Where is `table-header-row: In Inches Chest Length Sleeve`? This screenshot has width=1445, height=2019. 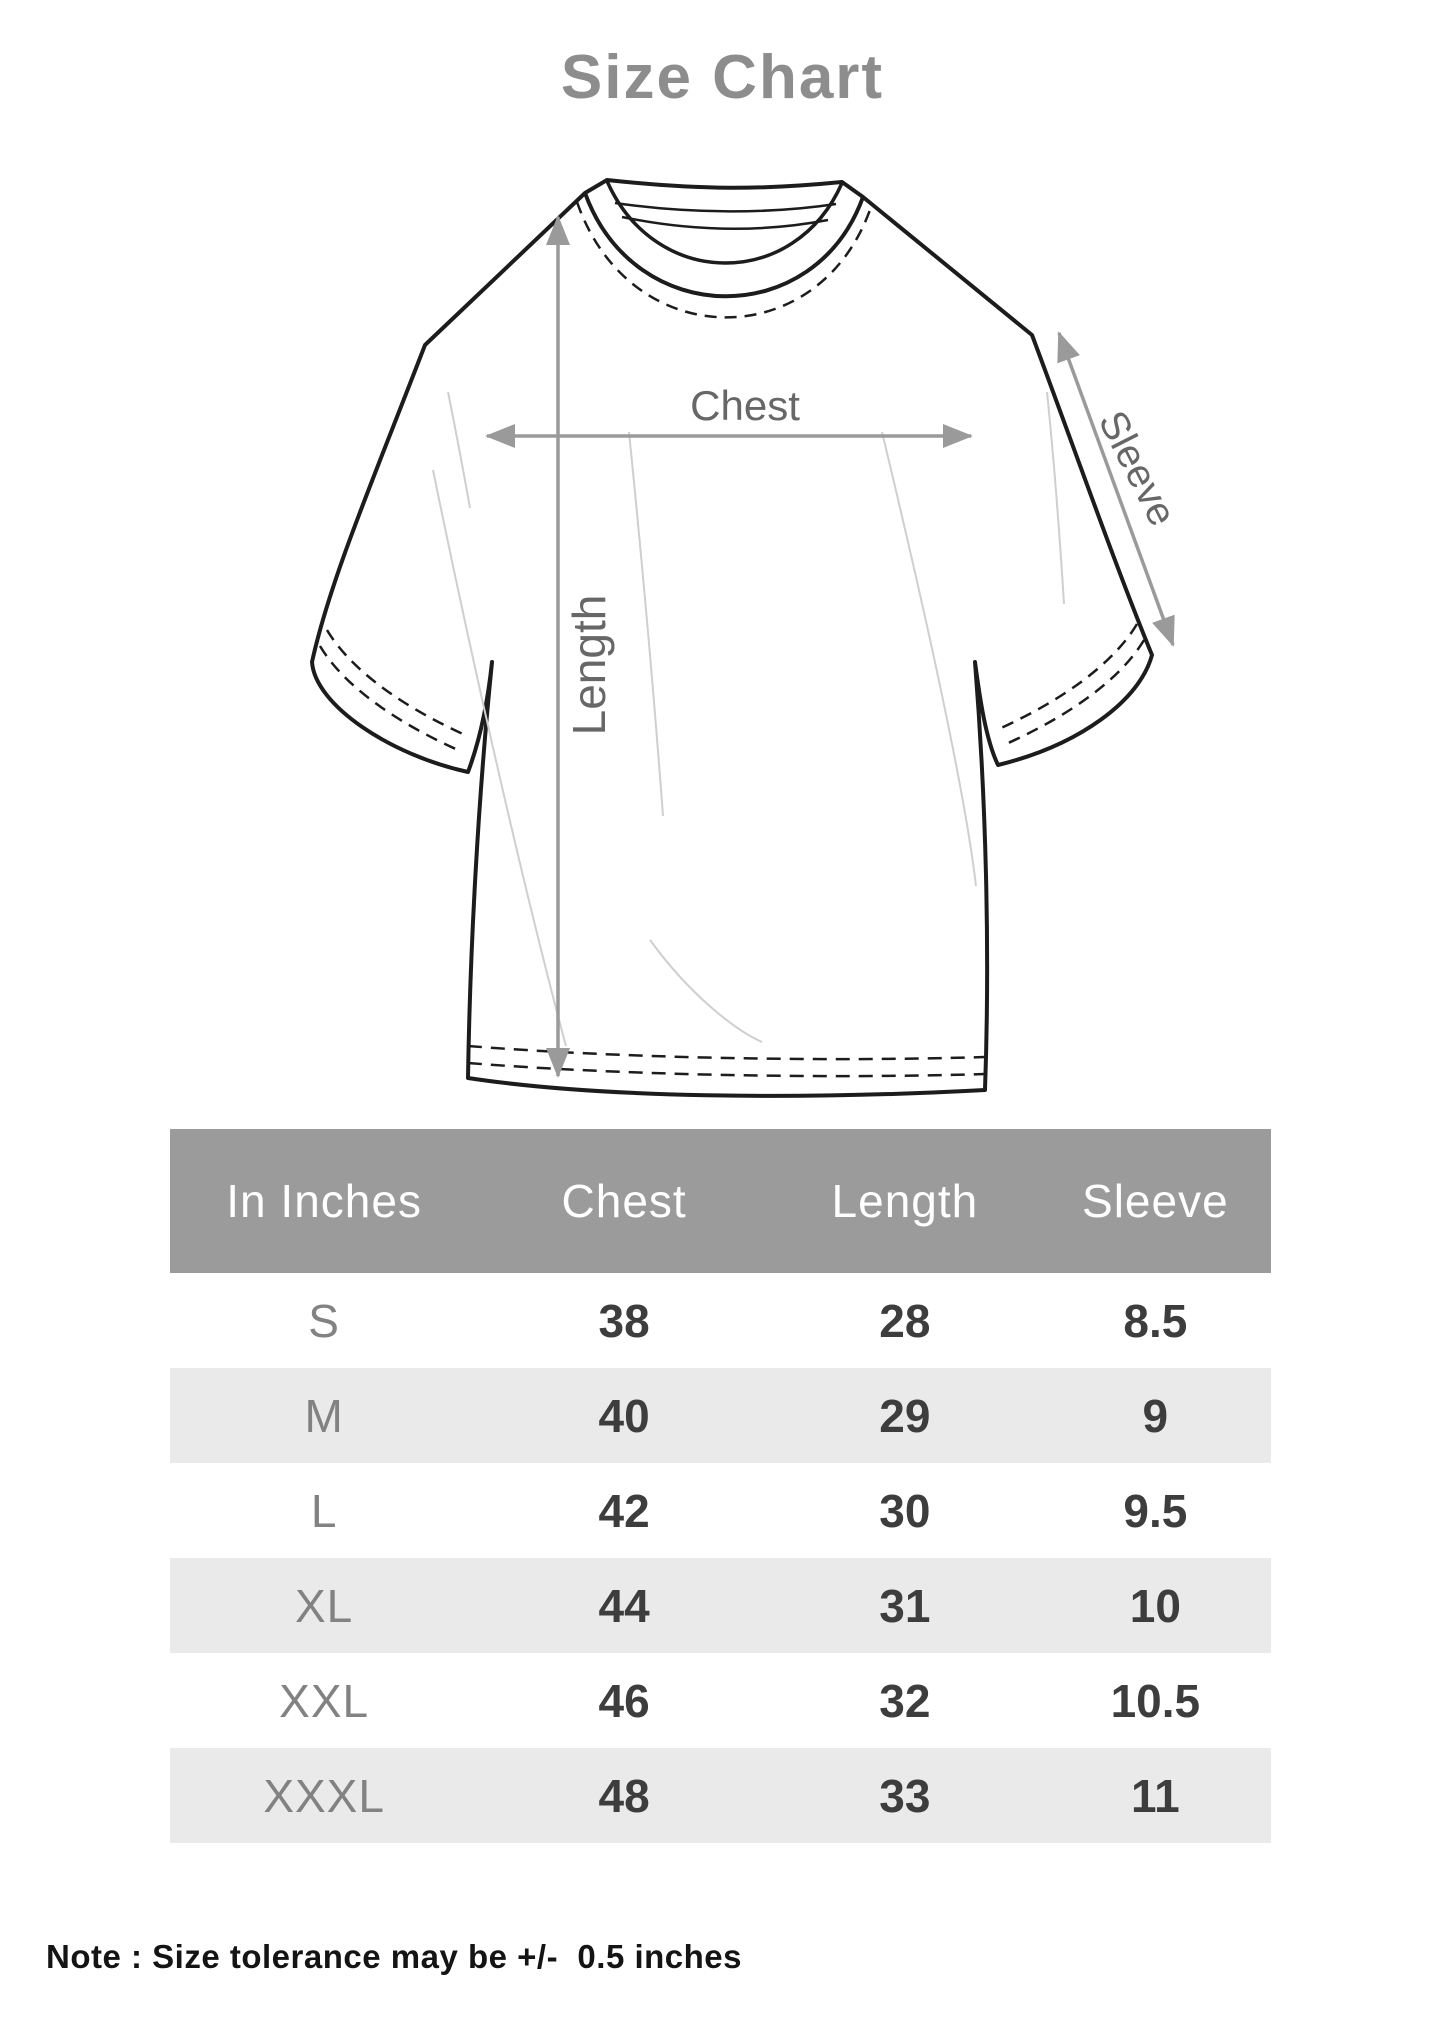 table-header-row: In Inches Chest Length Sleeve is located at coordinates (720, 1201).